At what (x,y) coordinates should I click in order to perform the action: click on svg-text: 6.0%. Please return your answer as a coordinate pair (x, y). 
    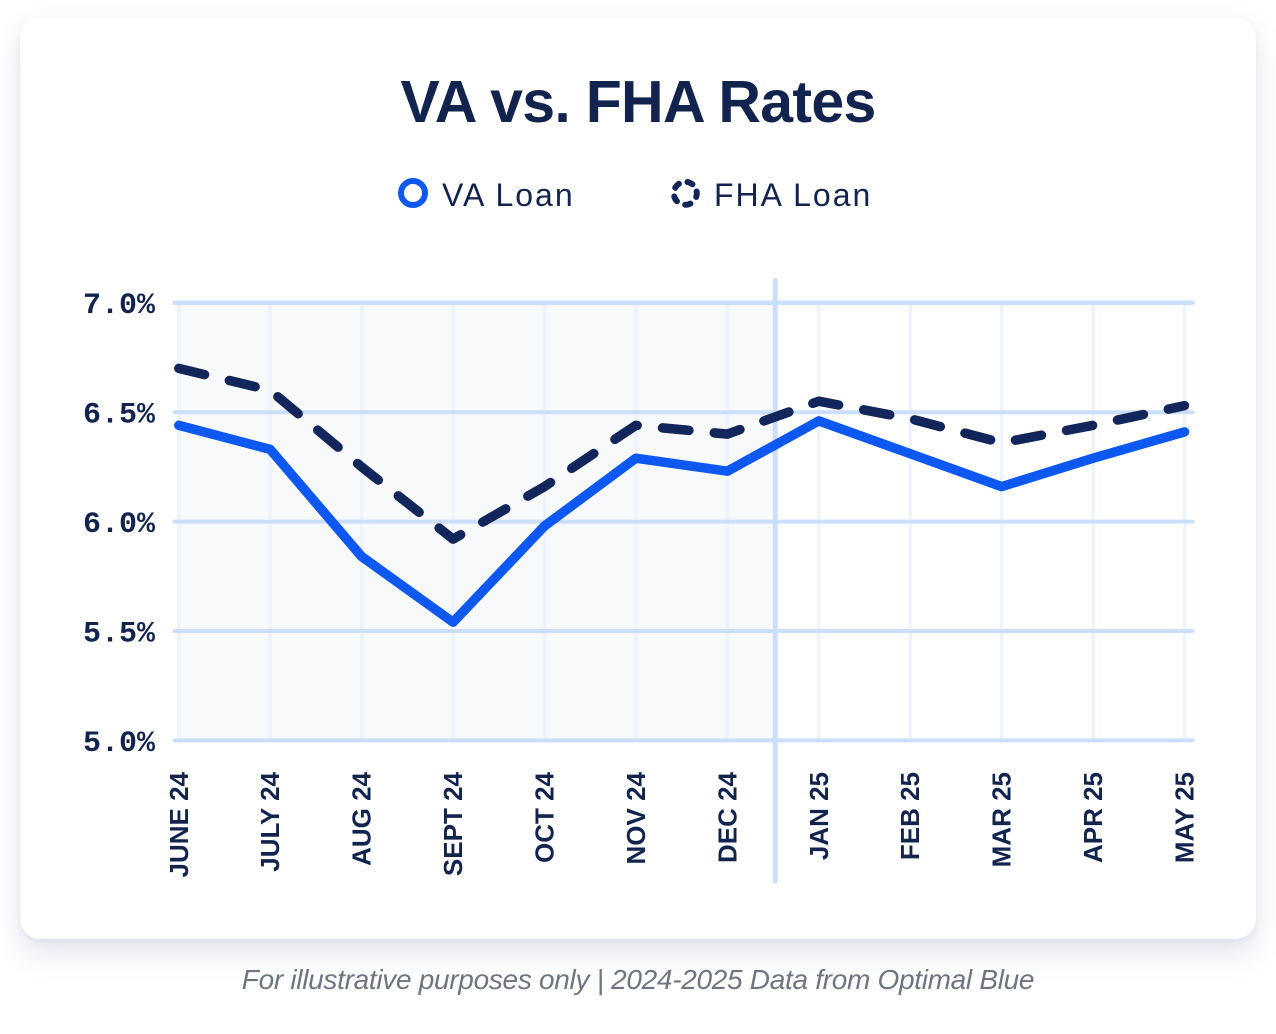
    Looking at the image, I should click on (119, 525).